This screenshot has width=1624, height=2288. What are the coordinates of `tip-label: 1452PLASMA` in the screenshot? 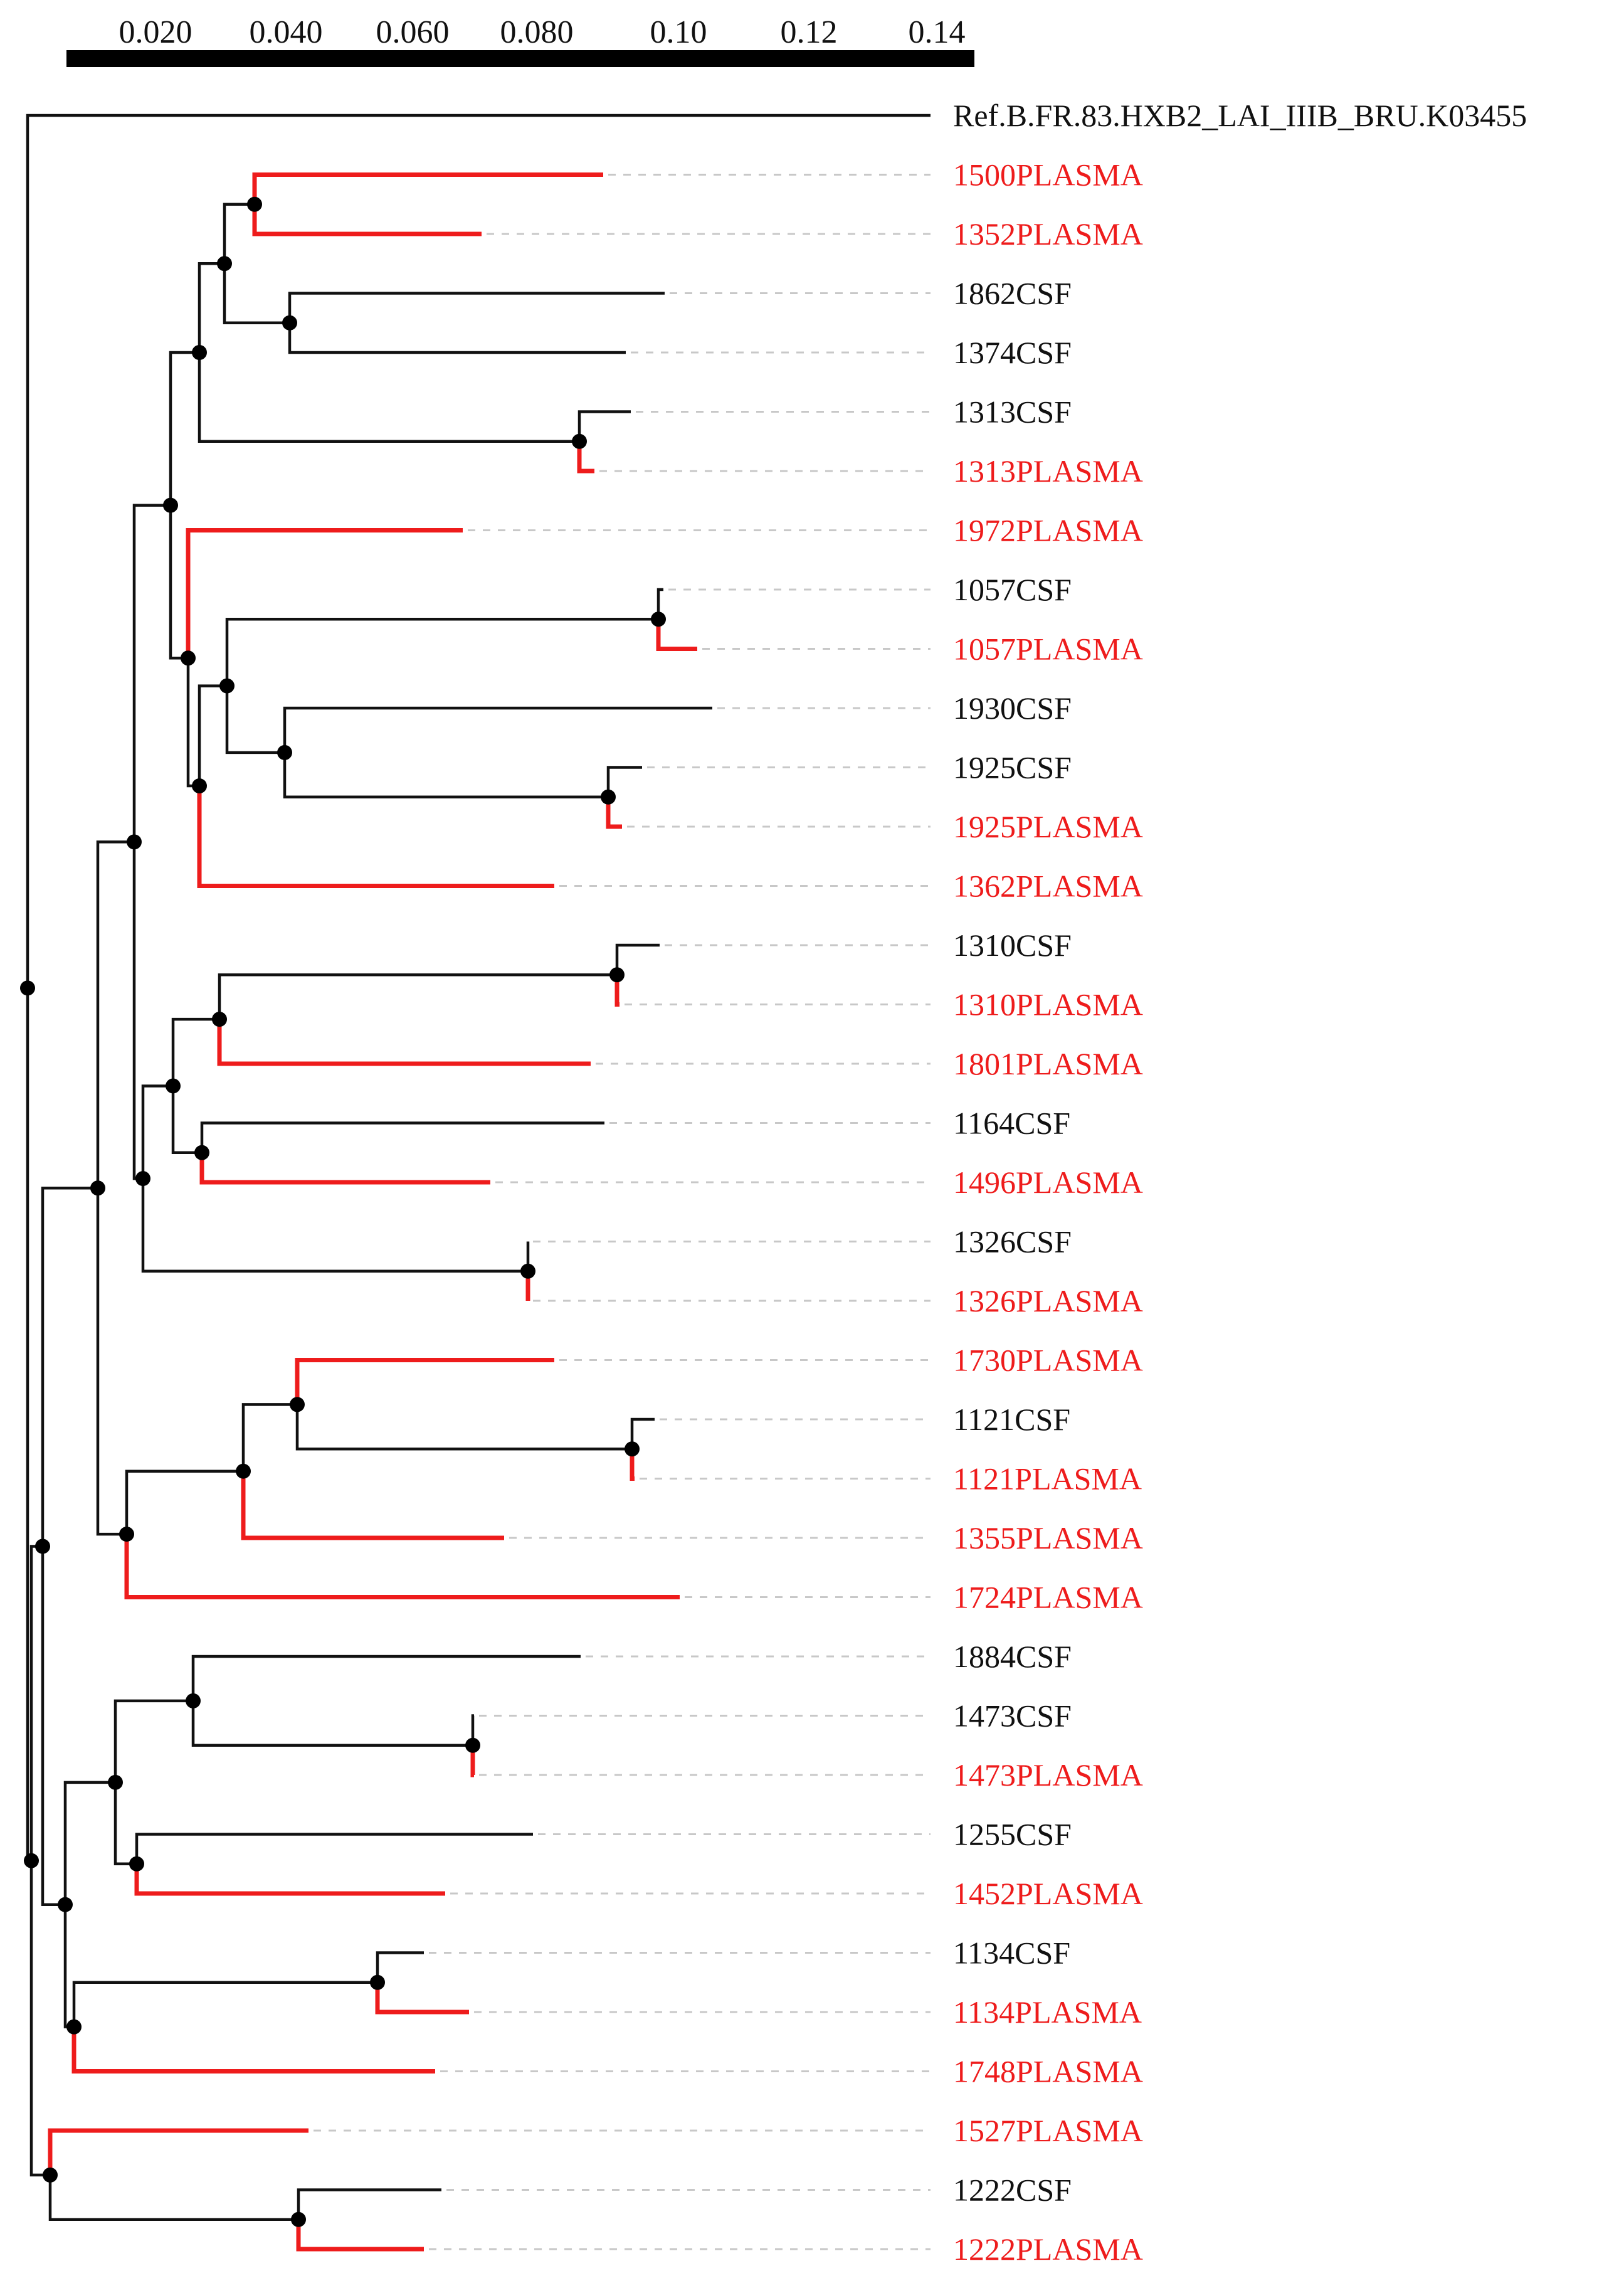 It's located at (1048, 1893).